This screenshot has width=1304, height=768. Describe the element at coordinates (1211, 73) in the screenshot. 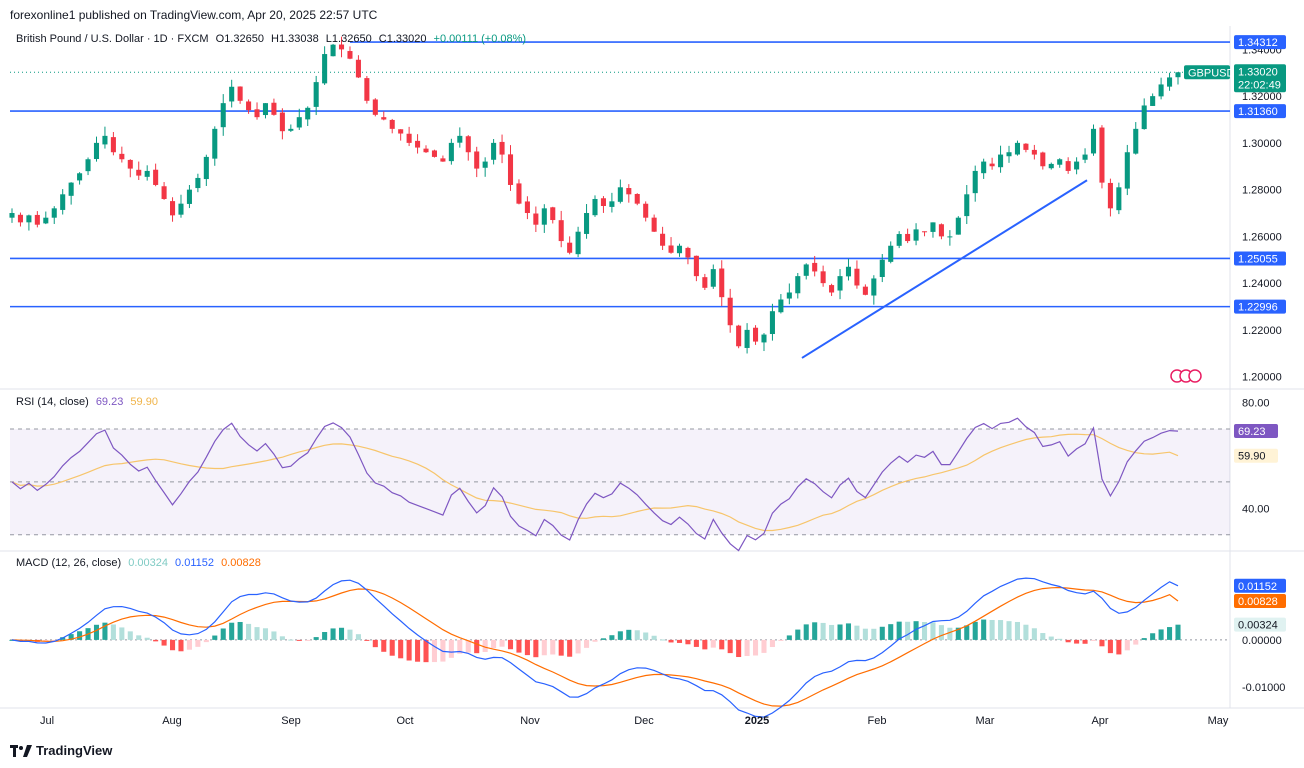

I see `ticker-tag-label: GBPUSD` at that location.